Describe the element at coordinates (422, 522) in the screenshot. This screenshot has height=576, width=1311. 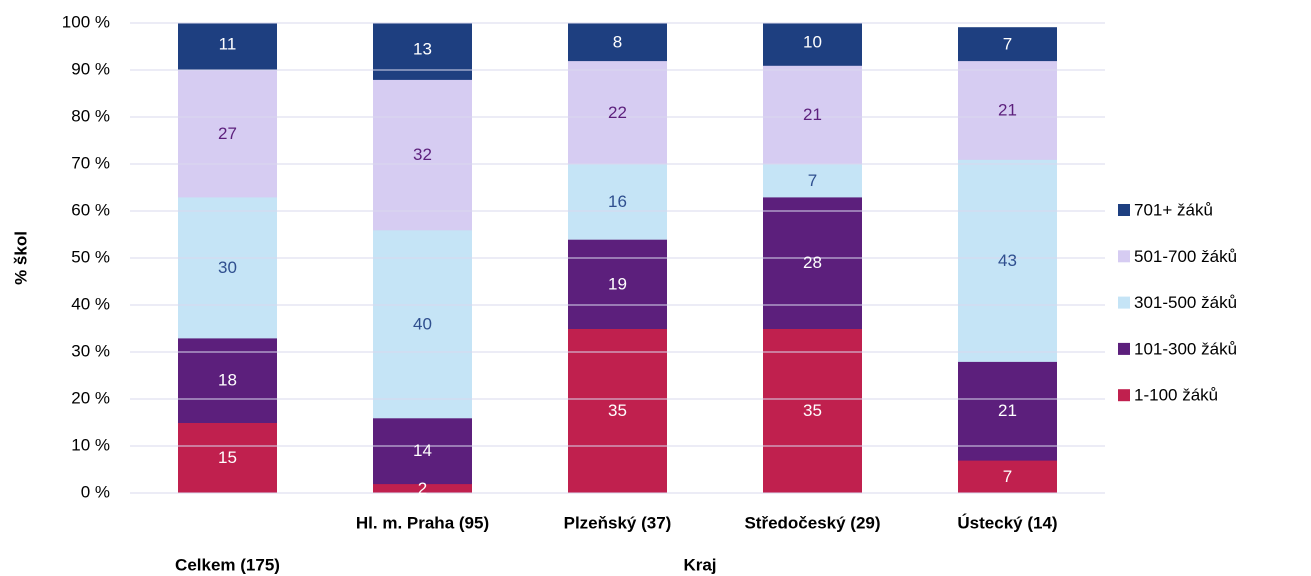
I see `x-tick-label: Hl. m. Praha (95)` at that location.